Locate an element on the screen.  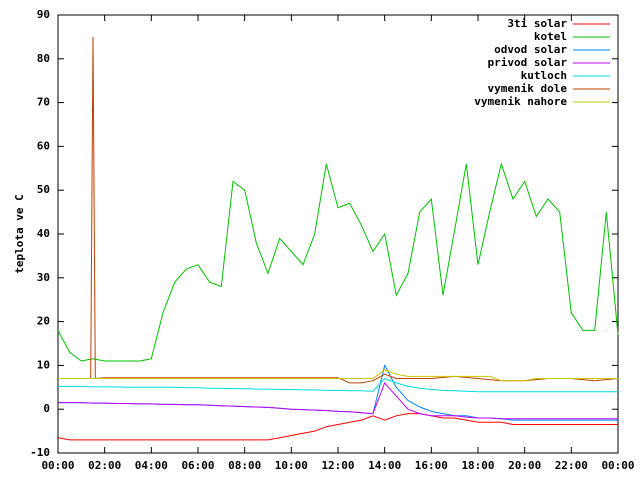
x-tick-label: 20:00 is located at coordinates (524, 465).